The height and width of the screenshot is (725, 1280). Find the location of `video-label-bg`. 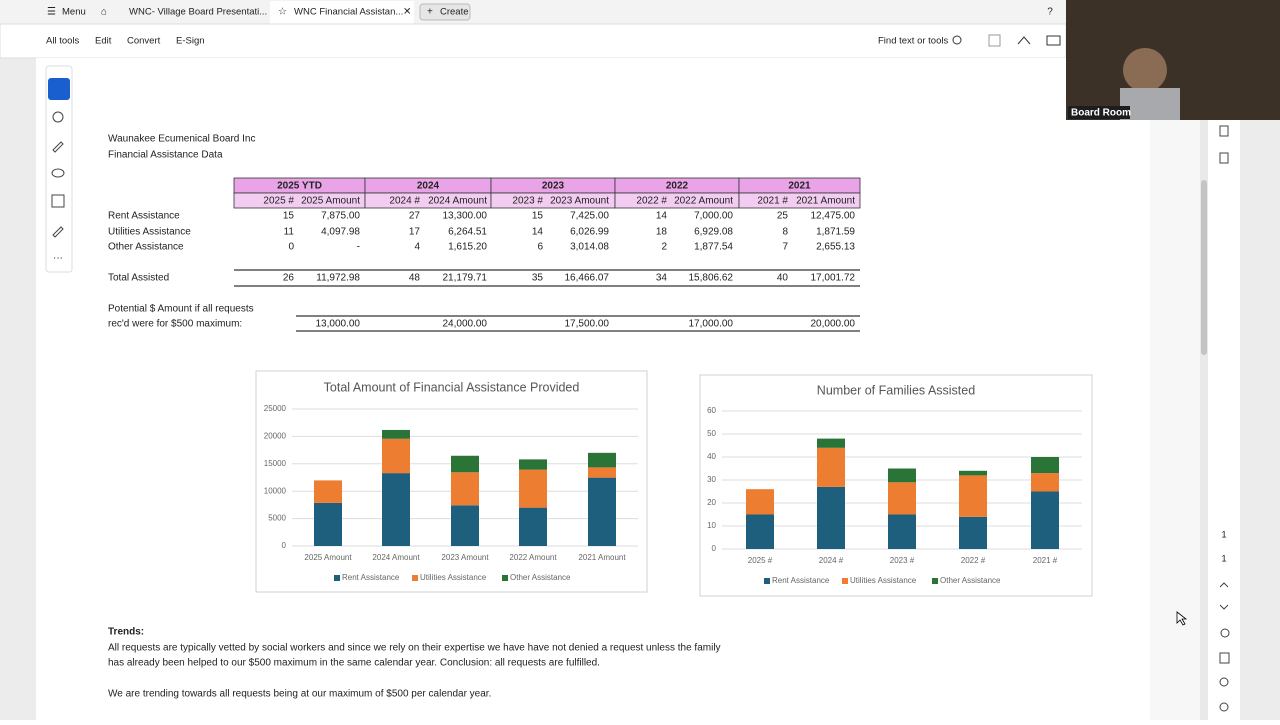

video-label-bg is located at coordinates (1099, 112).